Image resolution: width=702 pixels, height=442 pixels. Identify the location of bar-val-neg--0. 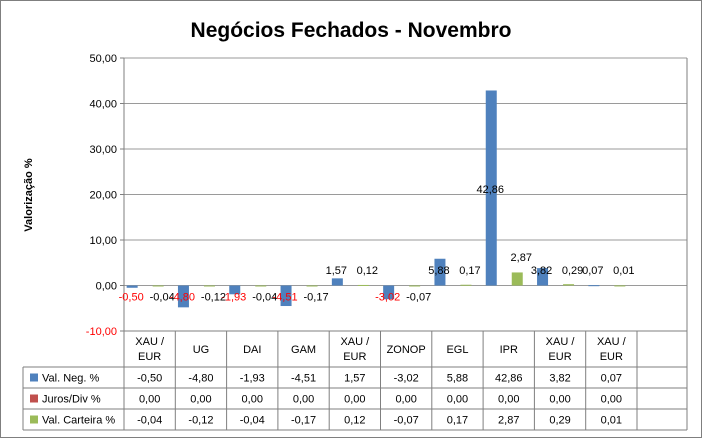
(132, 286).